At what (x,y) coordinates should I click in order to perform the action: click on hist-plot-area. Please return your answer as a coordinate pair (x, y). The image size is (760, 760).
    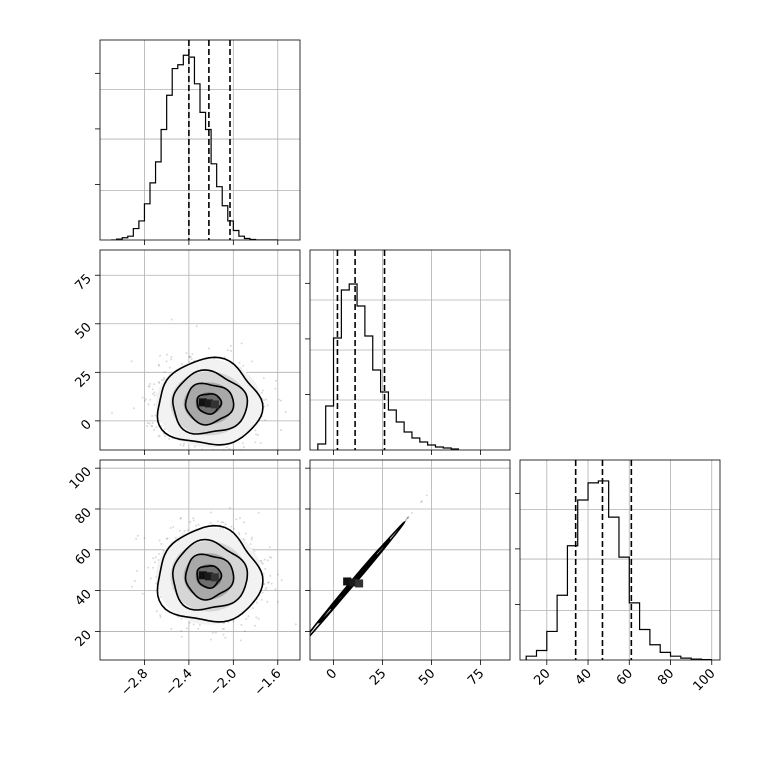
    Looking at the image, I should click on (388, 350).